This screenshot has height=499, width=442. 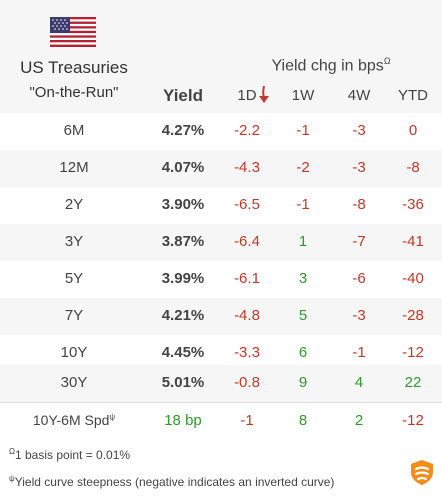 I want to click on maturity-label: 10Y, so click(x=74, y=352).